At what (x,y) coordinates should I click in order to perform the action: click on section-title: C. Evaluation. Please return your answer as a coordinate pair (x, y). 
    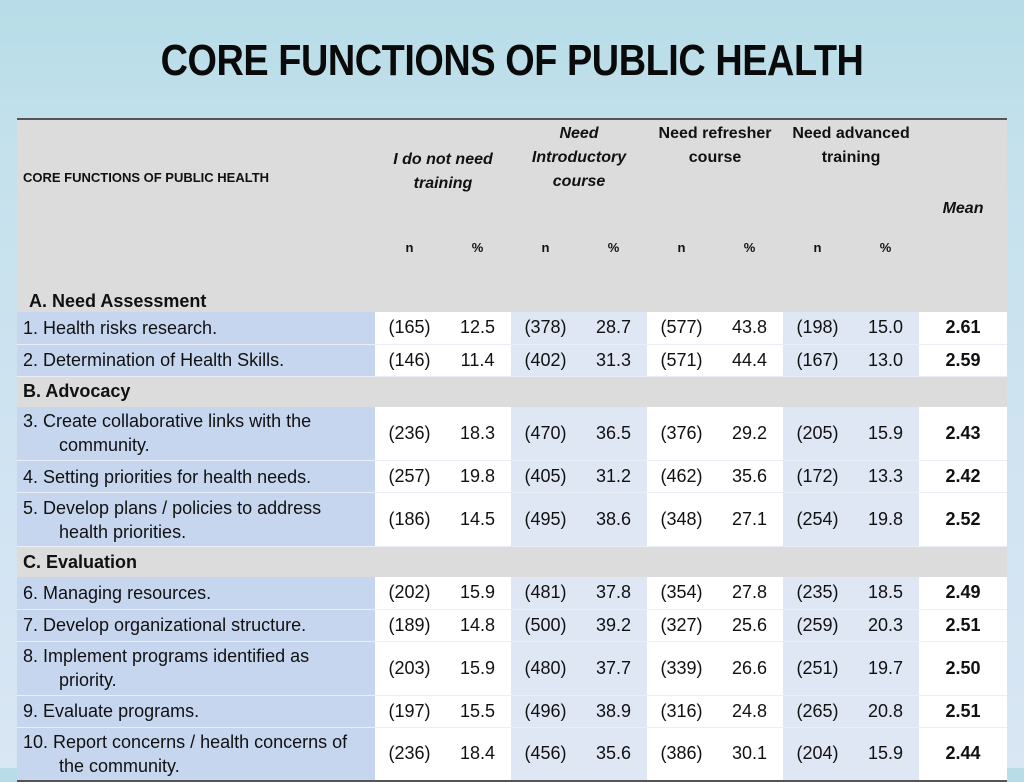
    Looking at the image, I should click on (512, 561).